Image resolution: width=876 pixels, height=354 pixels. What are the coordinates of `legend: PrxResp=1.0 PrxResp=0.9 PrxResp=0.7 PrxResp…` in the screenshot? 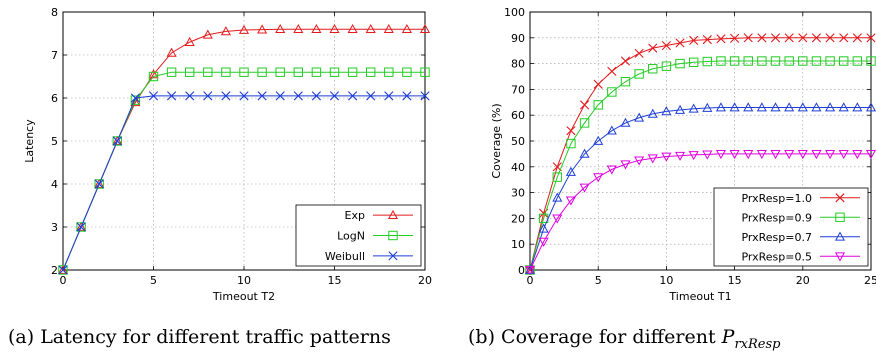 It's located at (791, 227).